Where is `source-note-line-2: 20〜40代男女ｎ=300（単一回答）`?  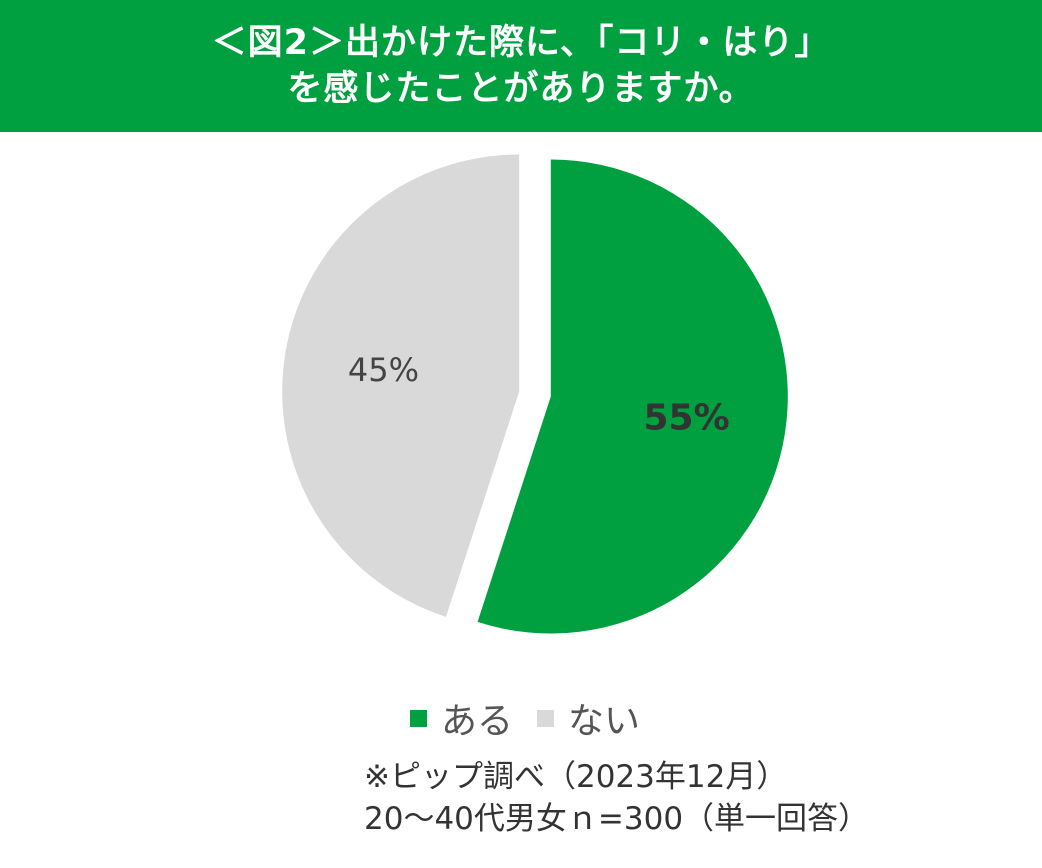 source-note-line-2: 20〜40代男女ｎ=300（単一回答） is located at coordinates (617, 819).